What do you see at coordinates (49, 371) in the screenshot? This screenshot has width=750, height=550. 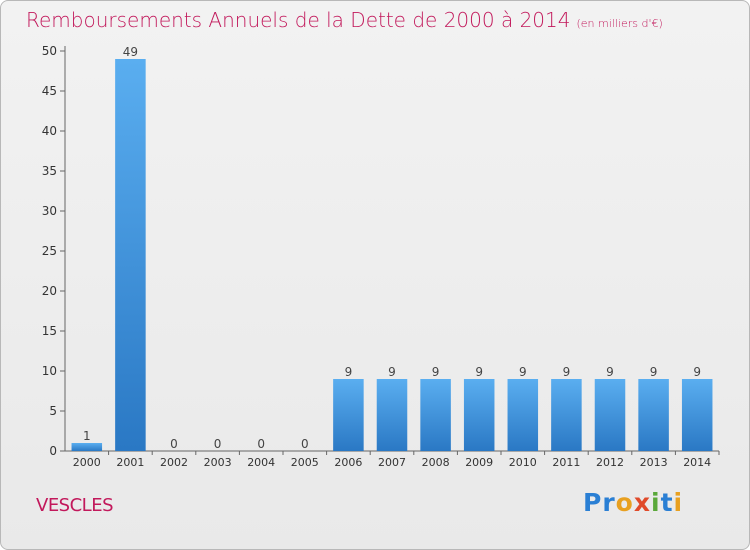 I see `y-tick-label: 10` at bounding box center [49, 371].